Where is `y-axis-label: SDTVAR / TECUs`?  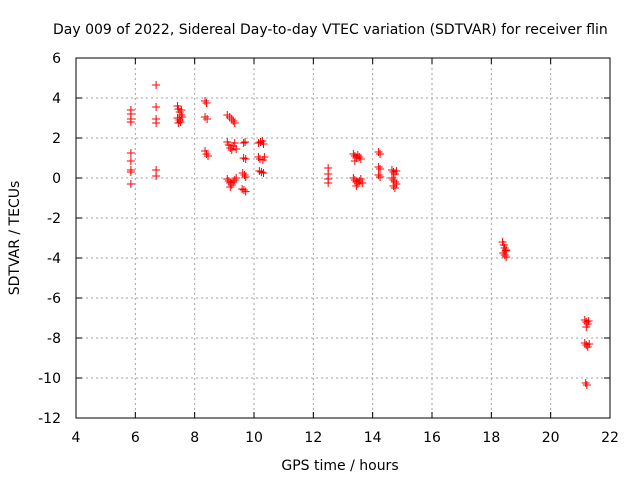
y-axis-label: SDTVAR / TECUs is located at coordinates (15, 238).